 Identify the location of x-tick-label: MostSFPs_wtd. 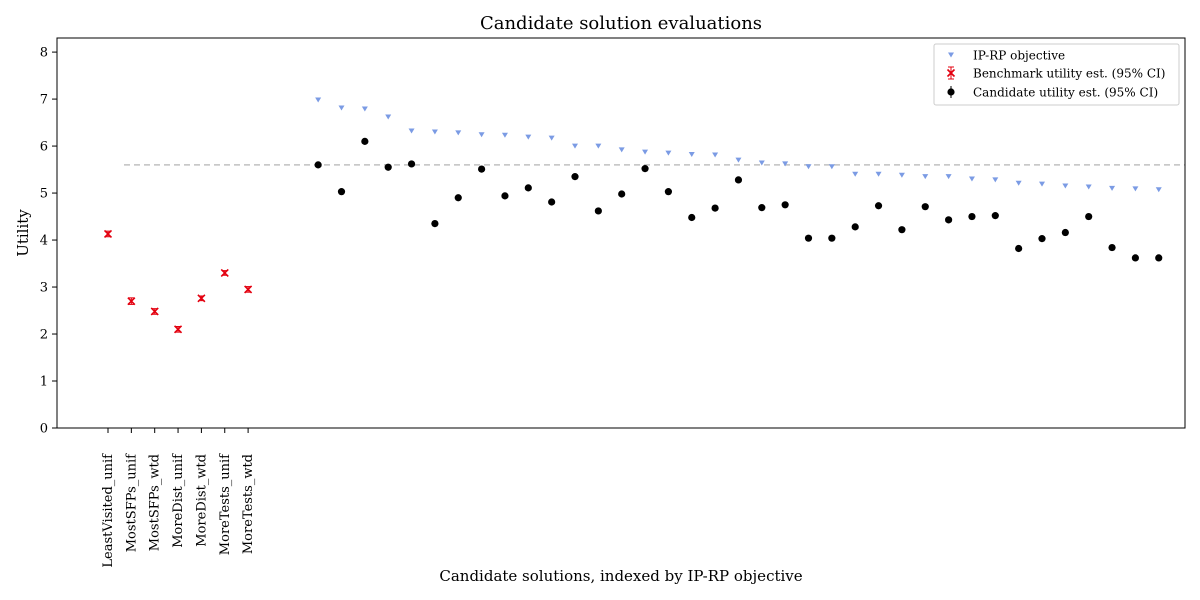
(155, 502).